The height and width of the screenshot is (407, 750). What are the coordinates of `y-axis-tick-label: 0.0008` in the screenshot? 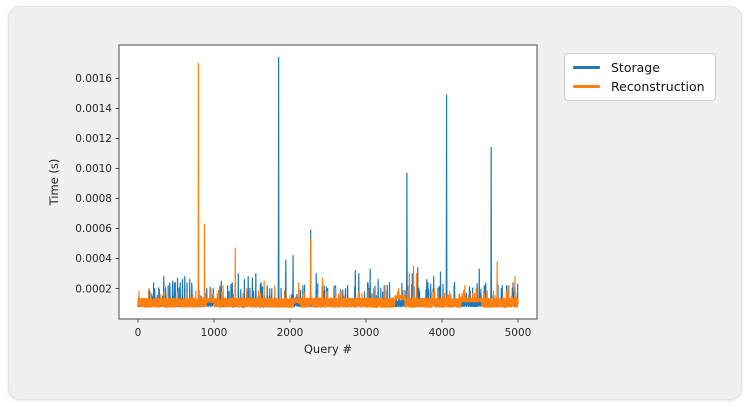 It's located at (93, 199).